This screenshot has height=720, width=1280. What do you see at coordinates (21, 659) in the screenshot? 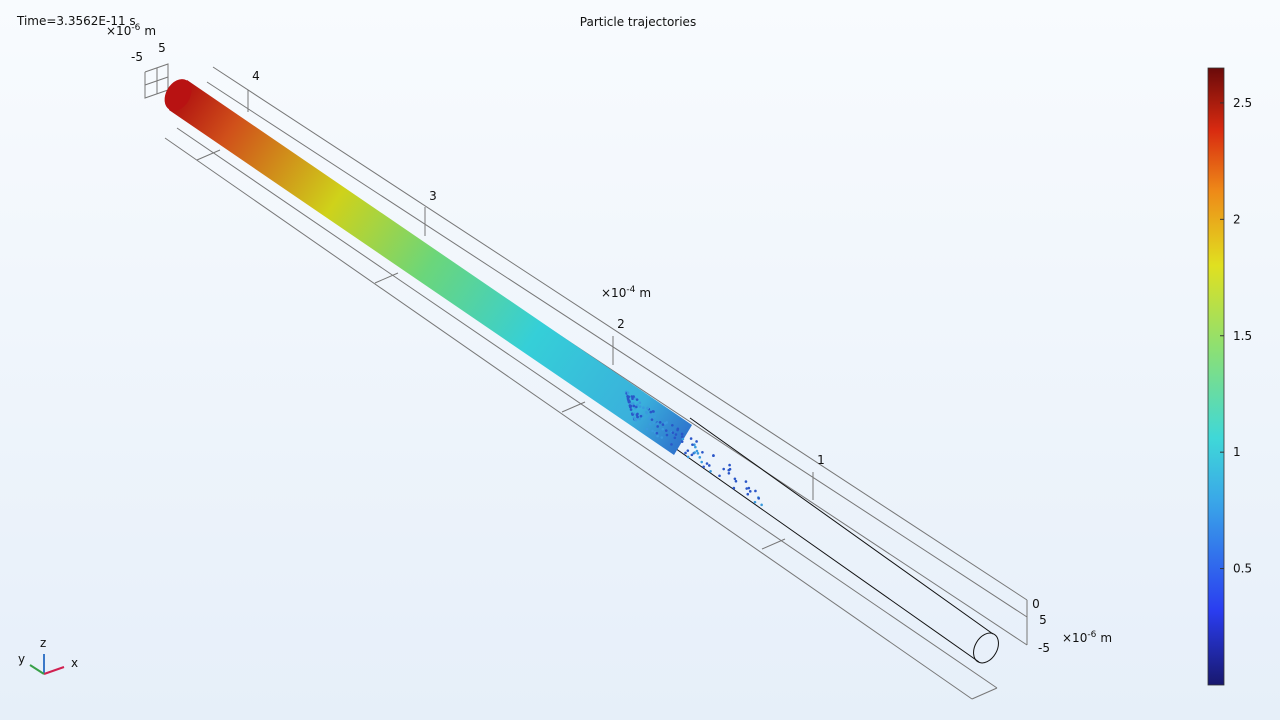
I see `triad-y: y` at bounding box center [21, 659].